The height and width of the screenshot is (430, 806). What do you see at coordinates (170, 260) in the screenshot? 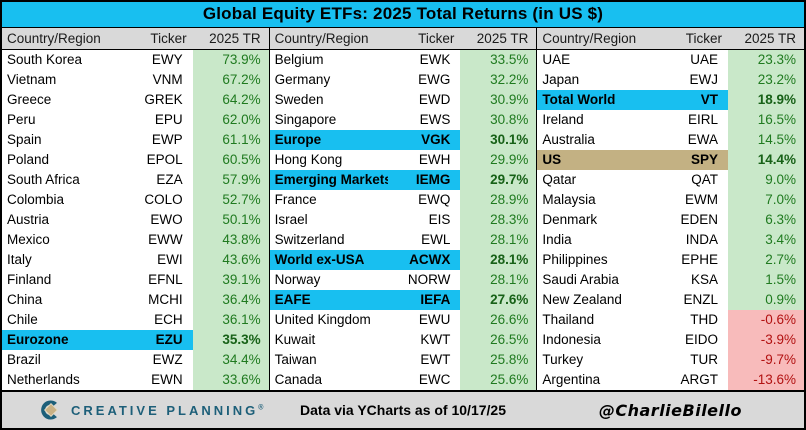
I see `ticker-cell: EWI` at bounding box center [170, 260].